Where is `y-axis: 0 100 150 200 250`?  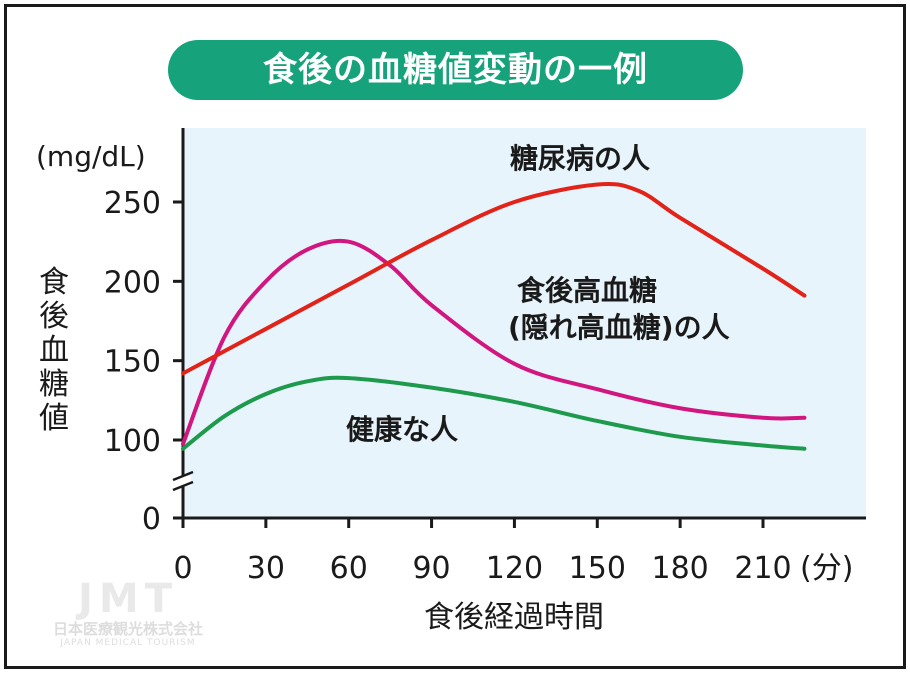 y-axis: 0 100 150 200 250 is located at coordinates (149, 332).